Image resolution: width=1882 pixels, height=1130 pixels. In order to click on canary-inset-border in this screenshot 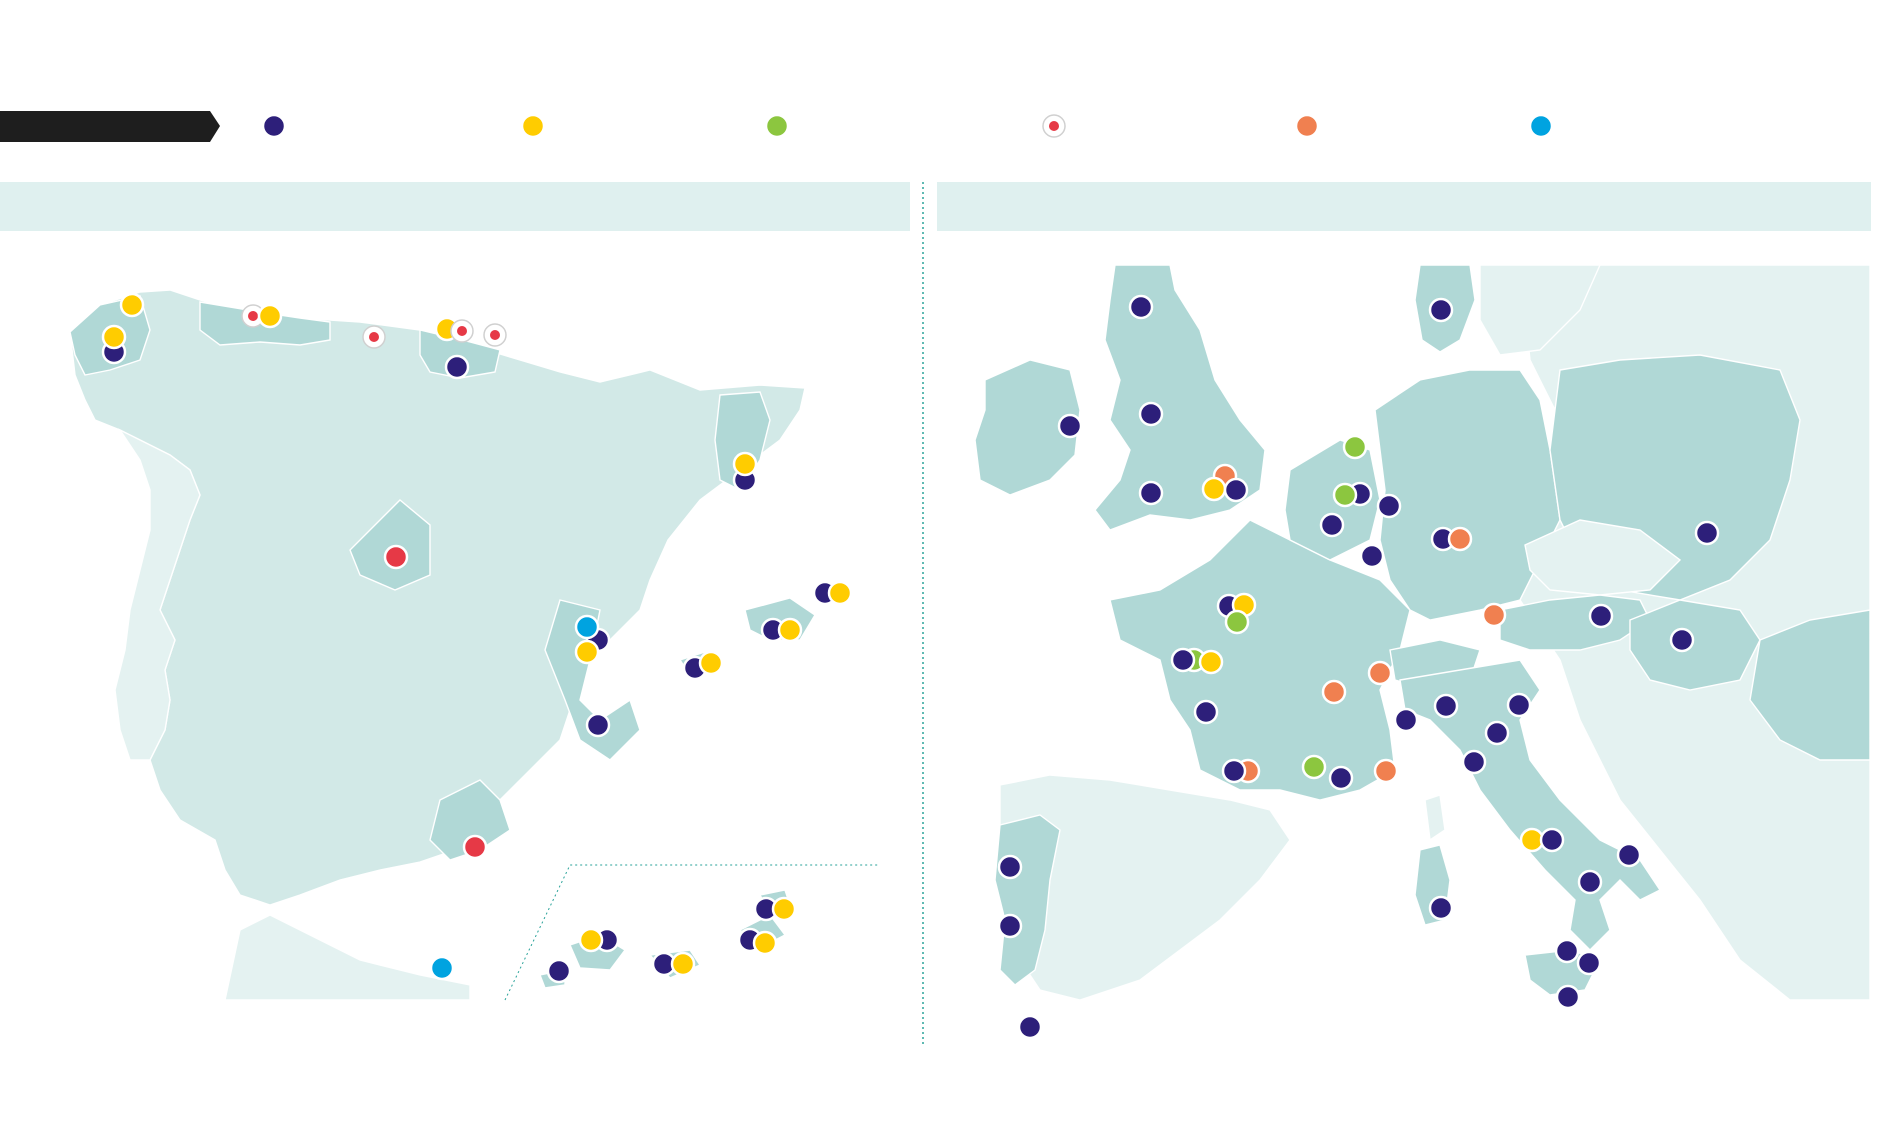, I will do `click(692, 932)`.